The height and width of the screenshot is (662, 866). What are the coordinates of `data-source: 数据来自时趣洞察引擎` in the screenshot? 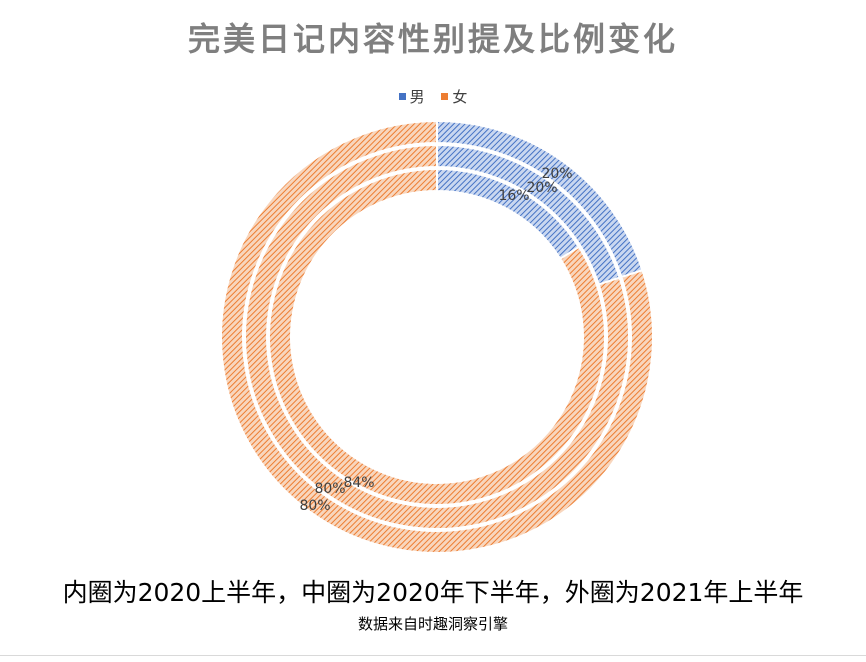 It's located at (432, 624).